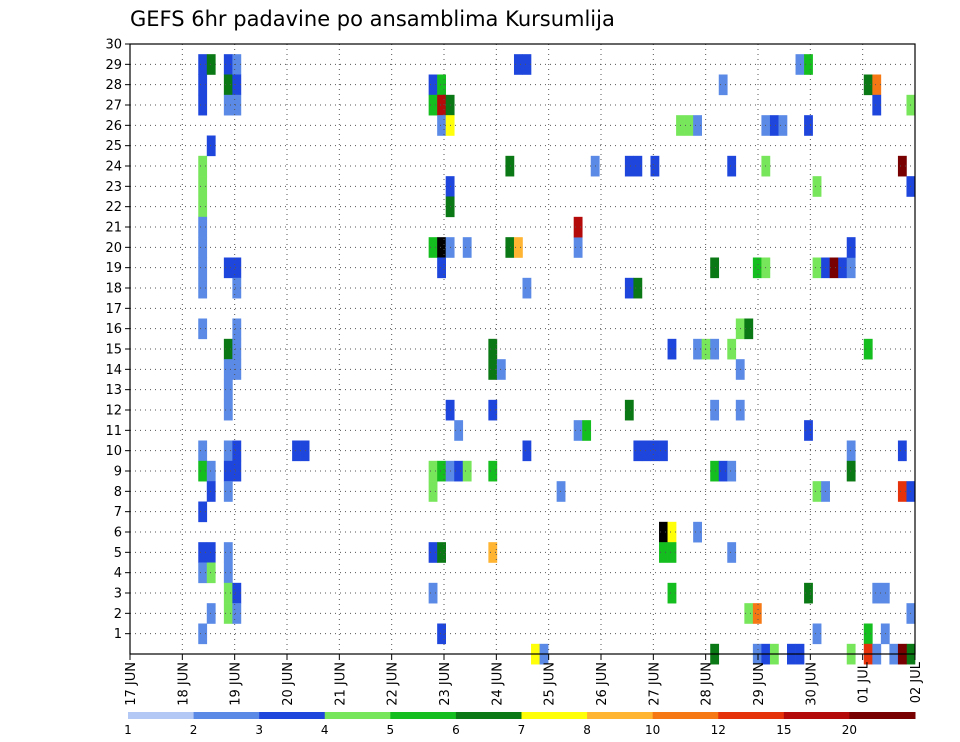 This screenshot has width=960, height=742. I want to click on x-tick-label: 29 JUN, so click(759, 684).